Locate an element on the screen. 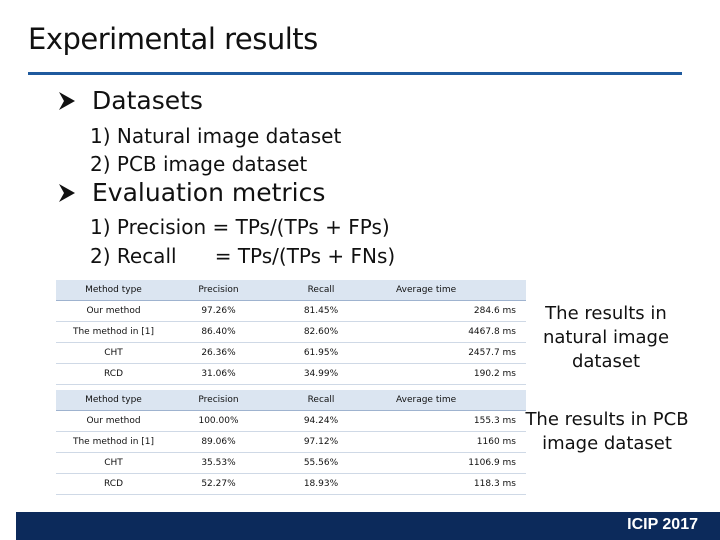 The width and height of the screenshot is (720, 540). cell: 1106.9 ms is located at coordinates (451, 463).